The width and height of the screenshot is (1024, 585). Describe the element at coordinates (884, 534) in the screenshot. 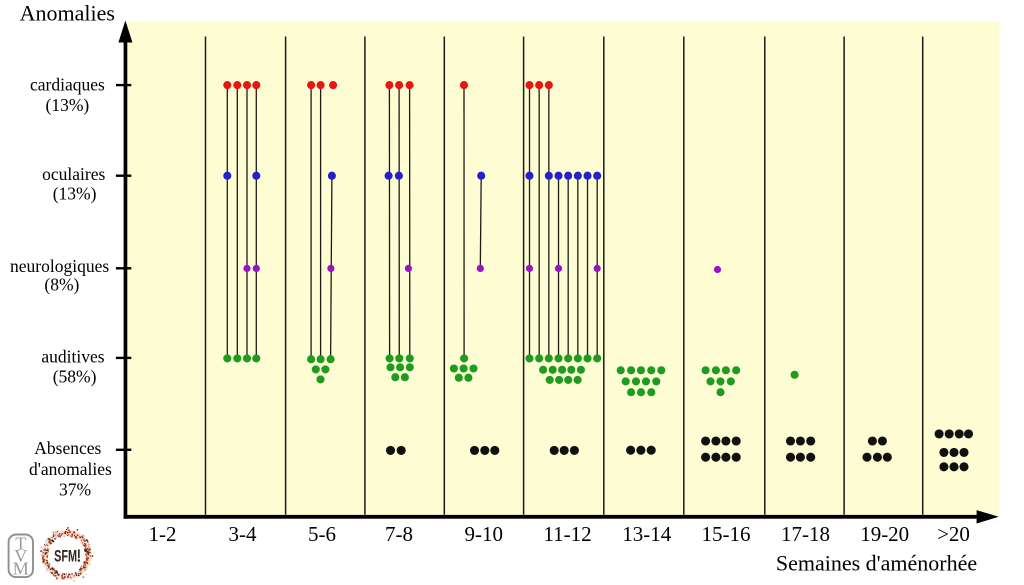

I see `svg-text: 19-20` at that location.